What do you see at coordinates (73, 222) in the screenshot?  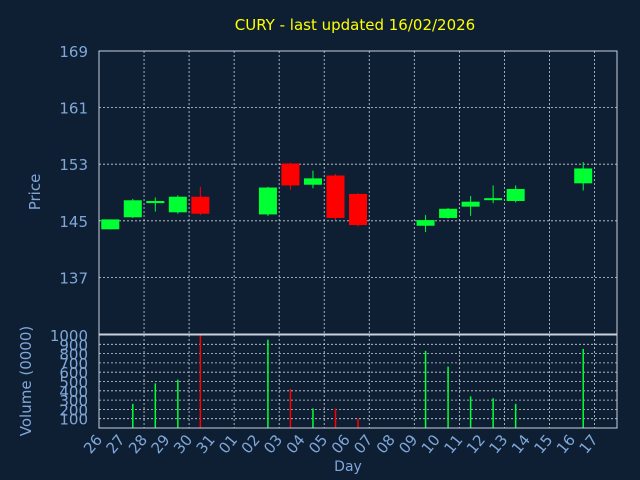 I see `price-tick-label: 145` at bounding box center [73, 222].